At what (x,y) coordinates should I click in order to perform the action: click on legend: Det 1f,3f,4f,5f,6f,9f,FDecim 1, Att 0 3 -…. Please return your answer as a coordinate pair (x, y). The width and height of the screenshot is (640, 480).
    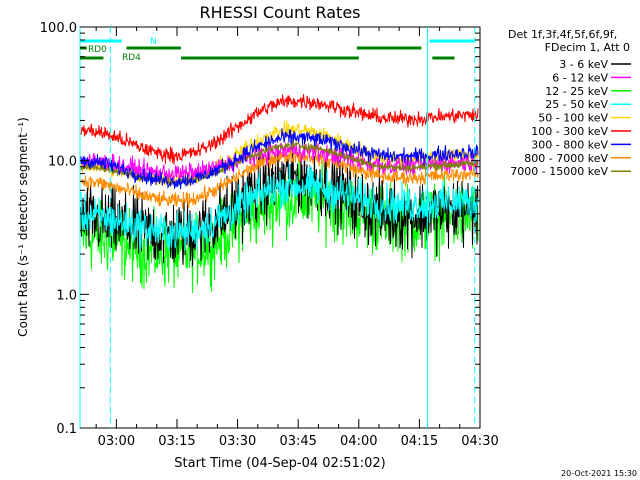
    Looking at the image, I should click on (569, 103).